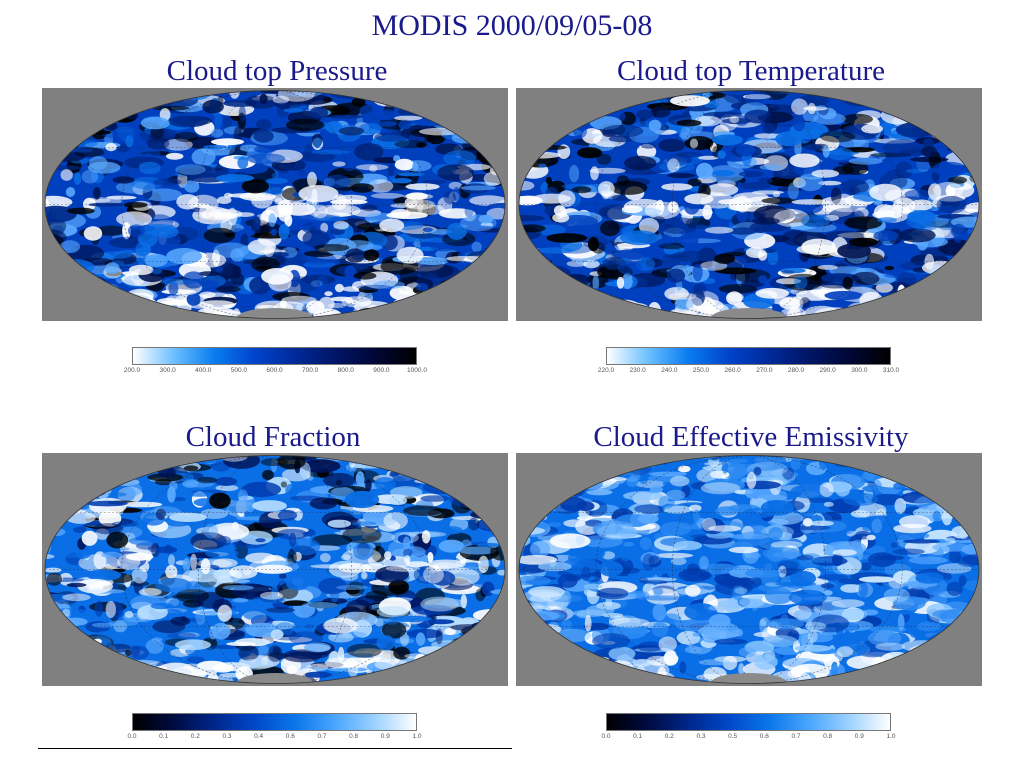 The height and width of the screenshot is (768, 1024). Describe the element at coordinates (749, 313) in the screenshot. I see `polar-no-data` at that location.